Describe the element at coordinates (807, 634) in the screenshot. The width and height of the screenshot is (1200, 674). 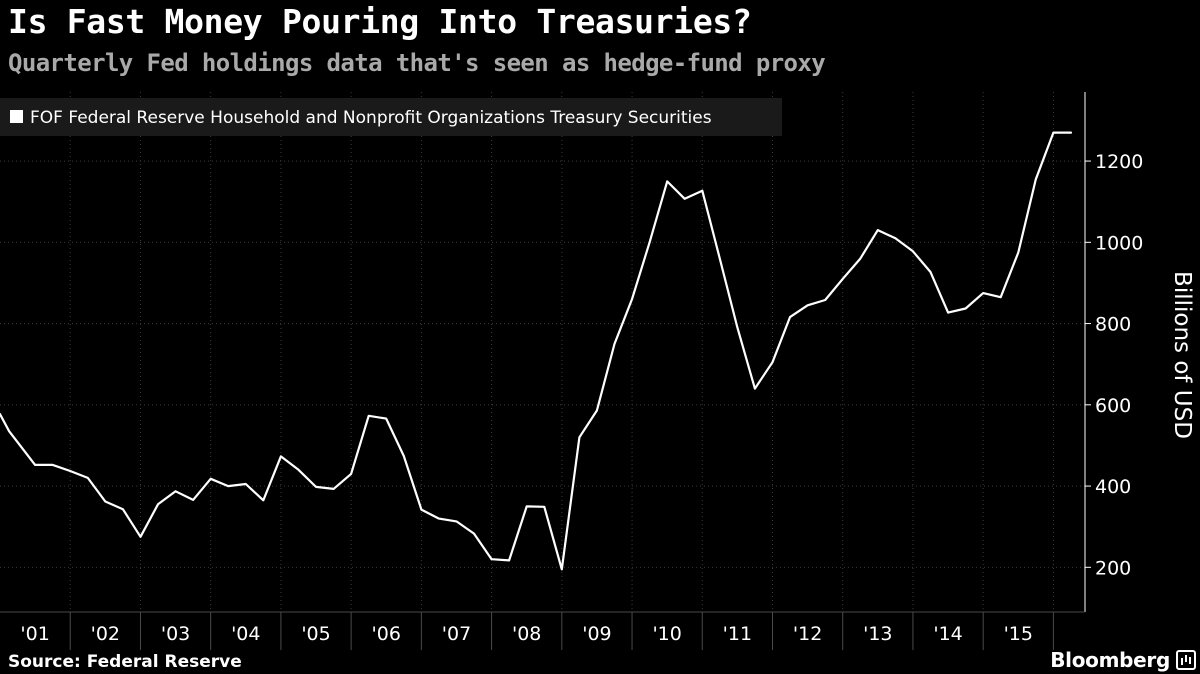
I see `x-tick-label: '12` at that location.